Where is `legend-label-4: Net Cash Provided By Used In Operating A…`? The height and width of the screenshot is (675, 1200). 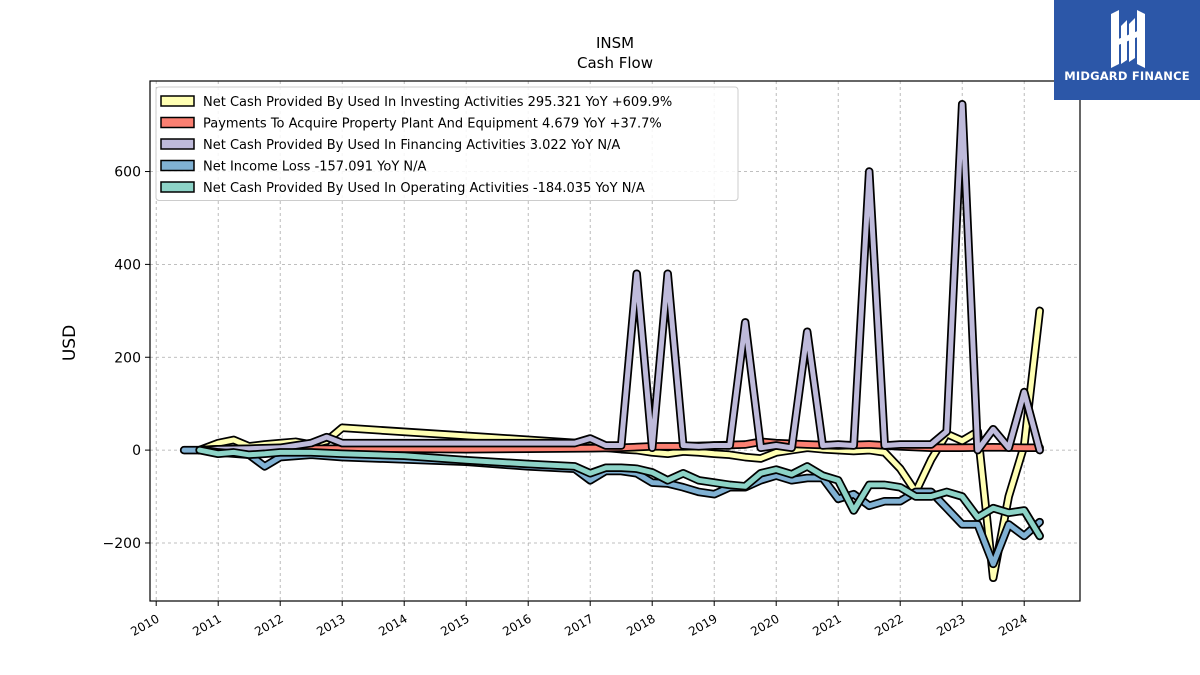 legend-label-4: Net Cash Provided By Used In Operating A… is located at coordinates (424, 188).